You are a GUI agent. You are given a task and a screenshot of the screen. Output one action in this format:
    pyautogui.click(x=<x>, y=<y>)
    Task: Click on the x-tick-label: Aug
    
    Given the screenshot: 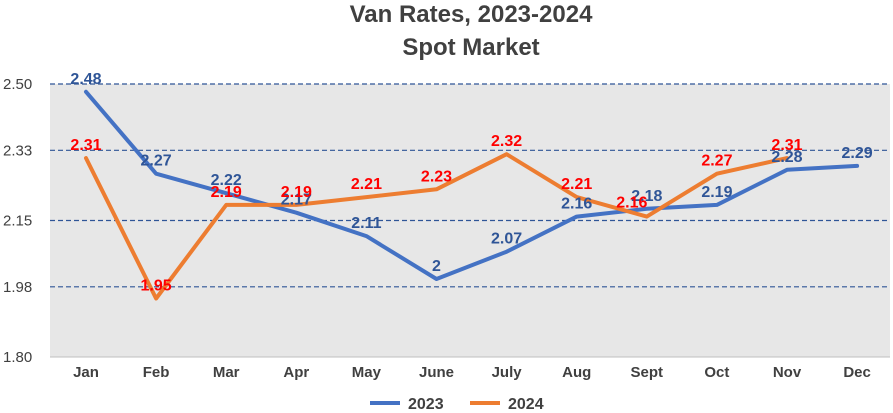 What is the action you would take?
    pyautogui.click(x=576, y=372)
    